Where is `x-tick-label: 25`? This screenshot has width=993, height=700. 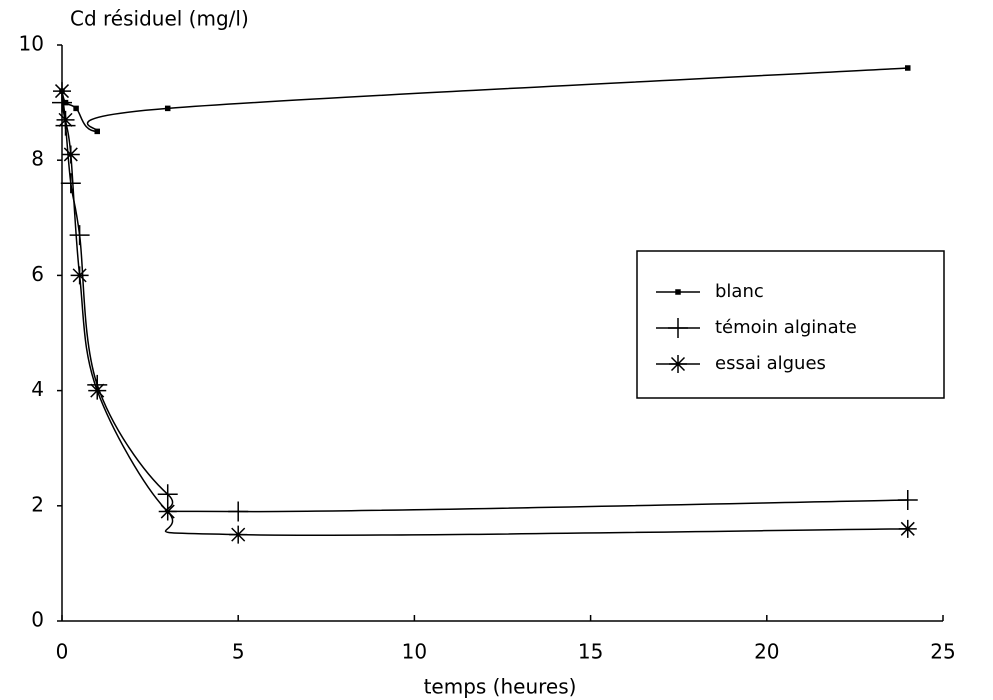
x-tick-label: 25 is located at coordinates (942, 652).